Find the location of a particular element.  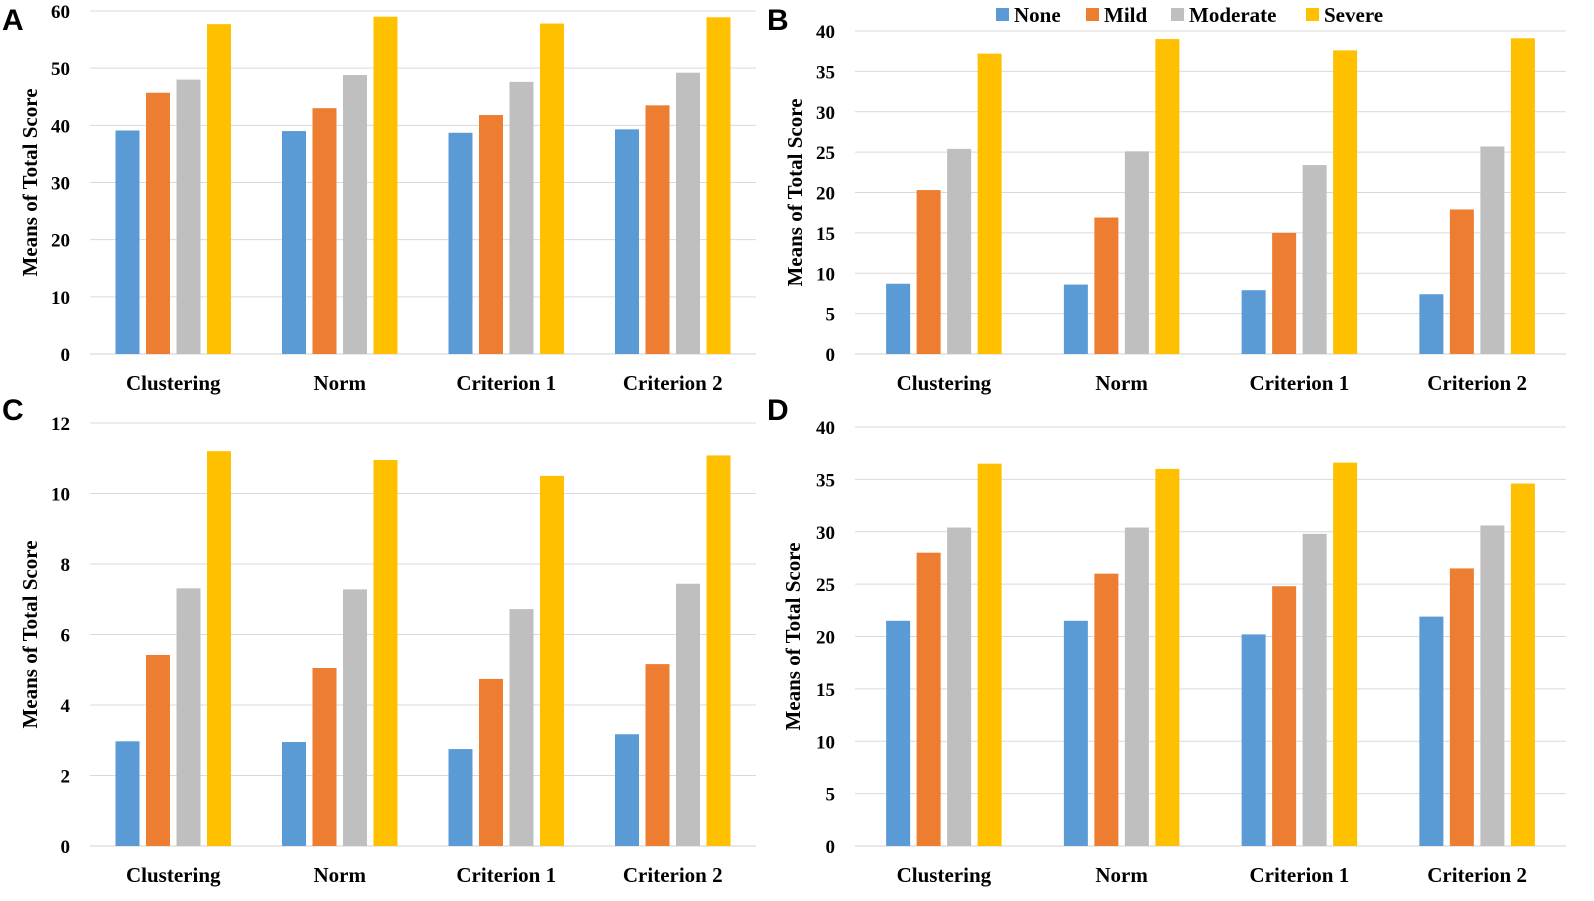

legend-swatch-moderate is located at coordinates (1177, 14).